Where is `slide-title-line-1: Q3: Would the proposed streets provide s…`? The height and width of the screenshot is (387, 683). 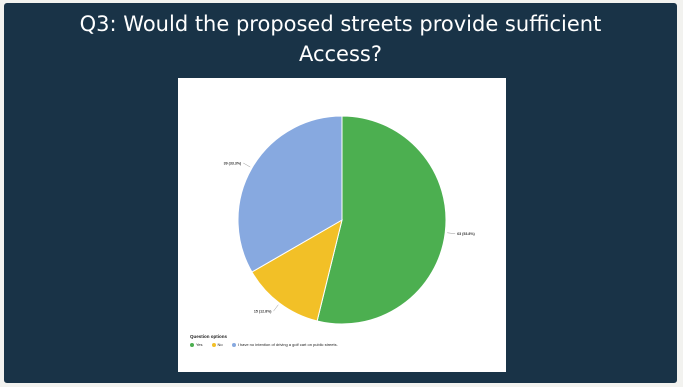 slide-title-line-1: Q3: Would the proposed streets provide s… is located at coordinates (340, 24).